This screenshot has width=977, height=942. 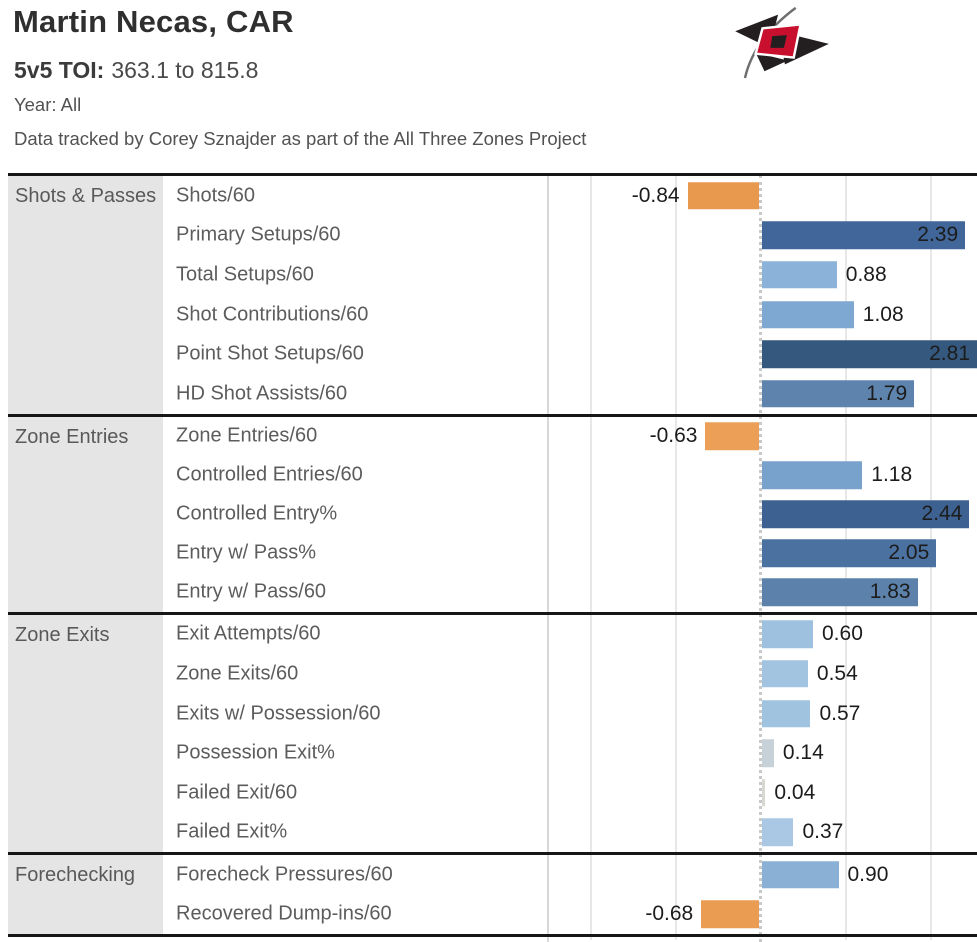 I want to click on bar-value-label: -0.63, so click(x=673, y=436).